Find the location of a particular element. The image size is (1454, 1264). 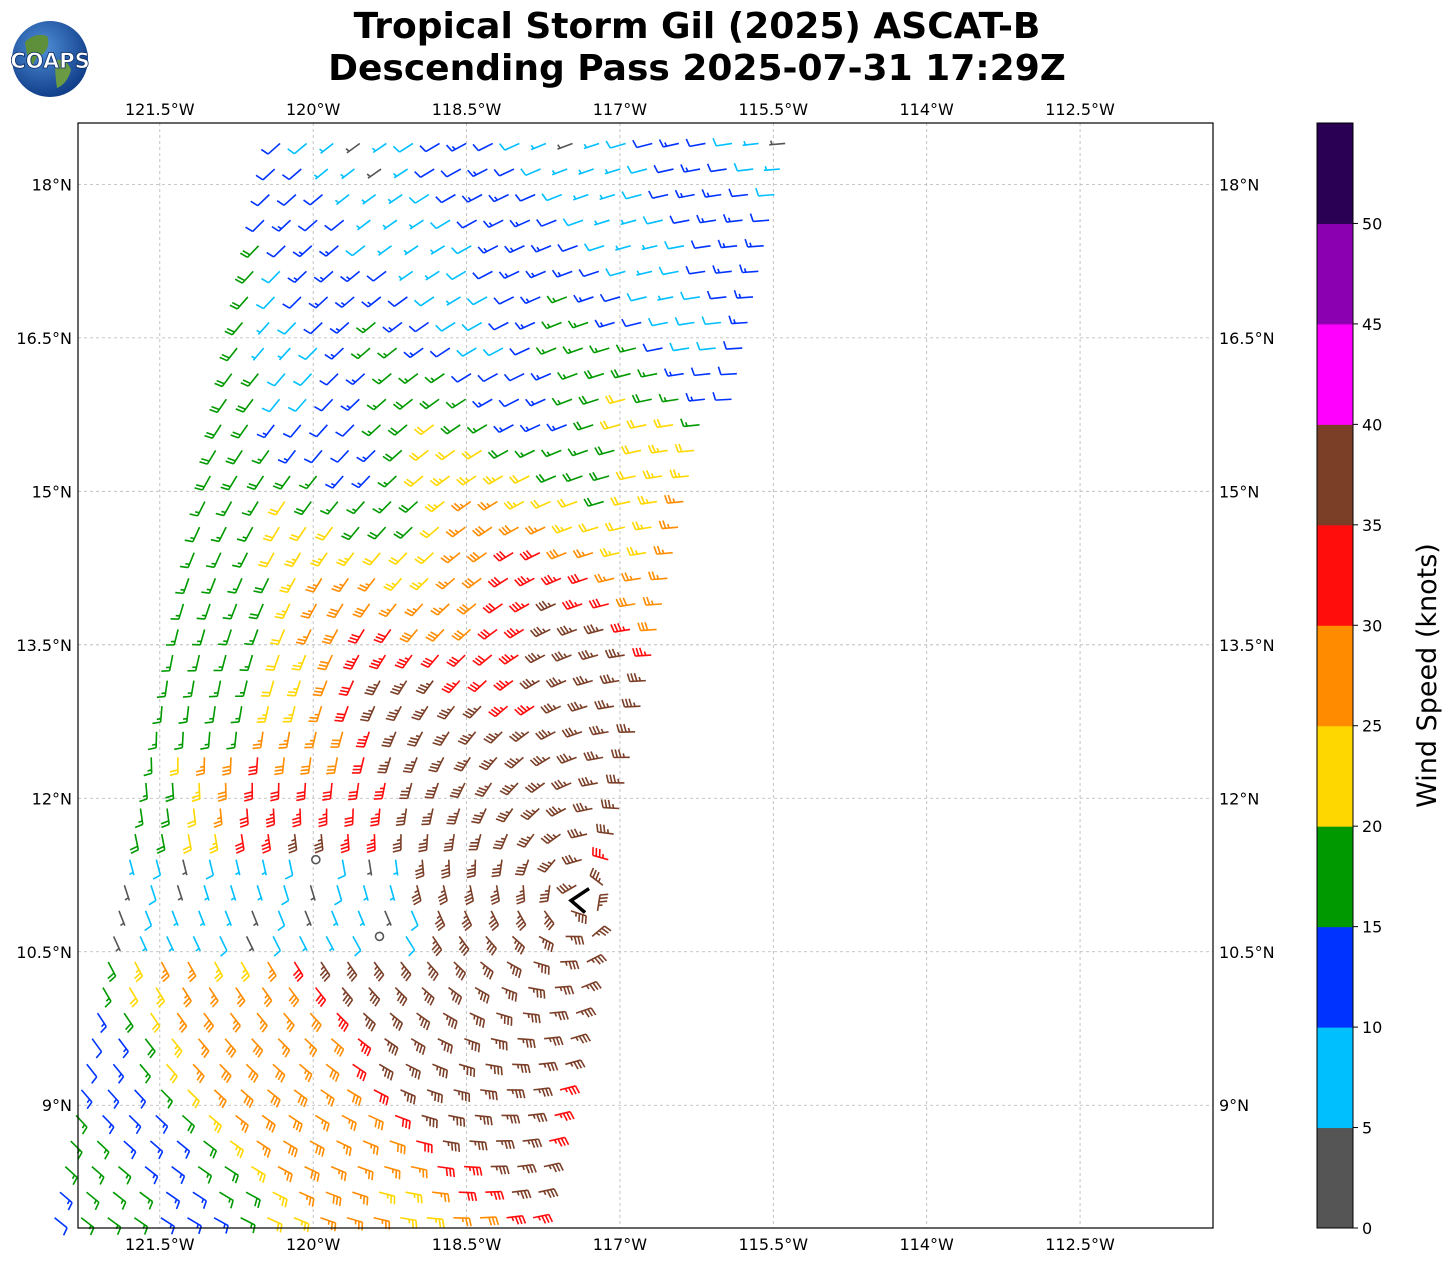

colorbar-tick-label: 0 is located at coordinates (1367, 1228).